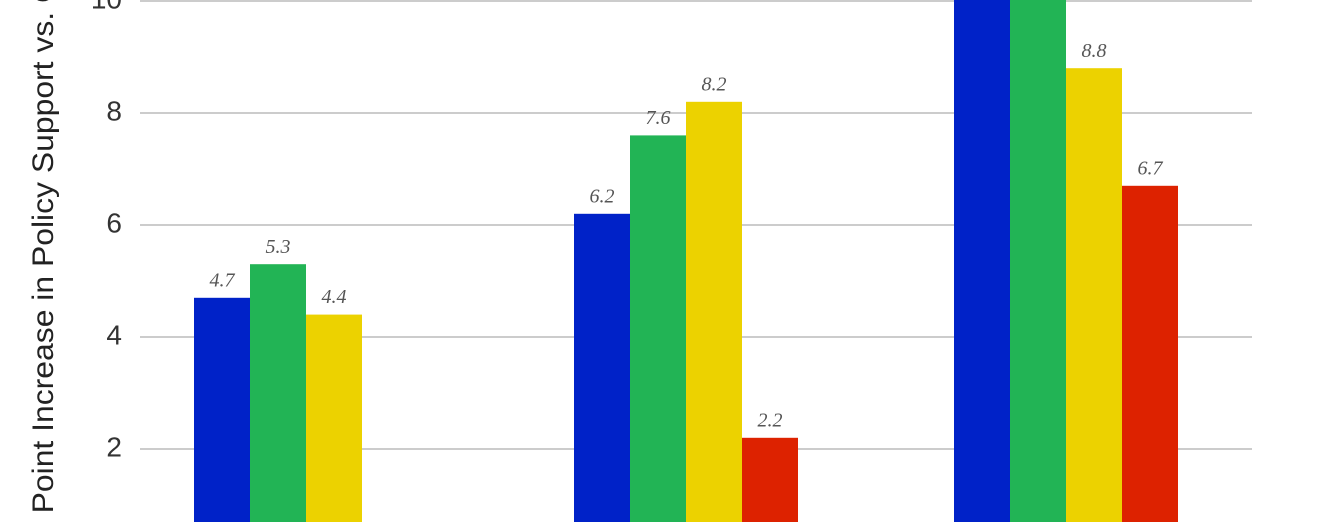  Describe the element at coordinates (1094, 51) in the screenshot. I see `value-label: 8.8` at that location.